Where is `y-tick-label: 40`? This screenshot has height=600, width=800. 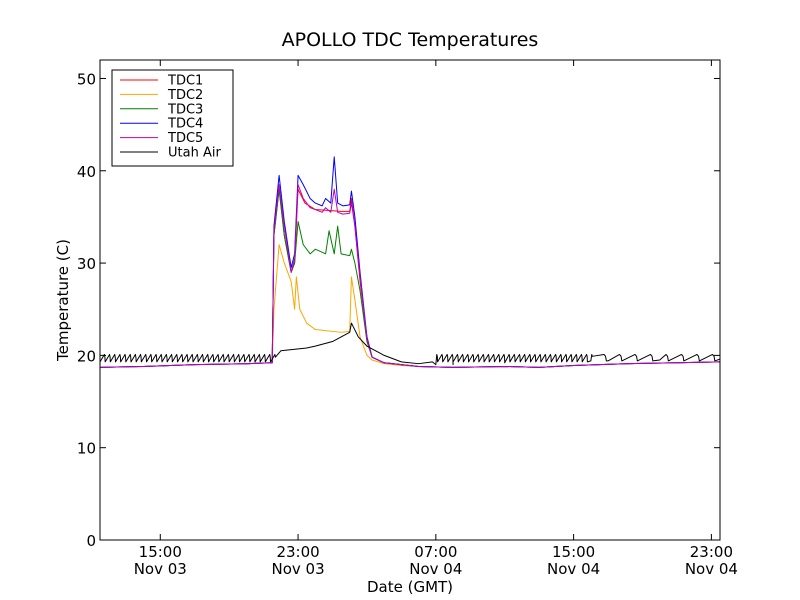
y-tick-label: 40 is located at coordinates (86, 172).